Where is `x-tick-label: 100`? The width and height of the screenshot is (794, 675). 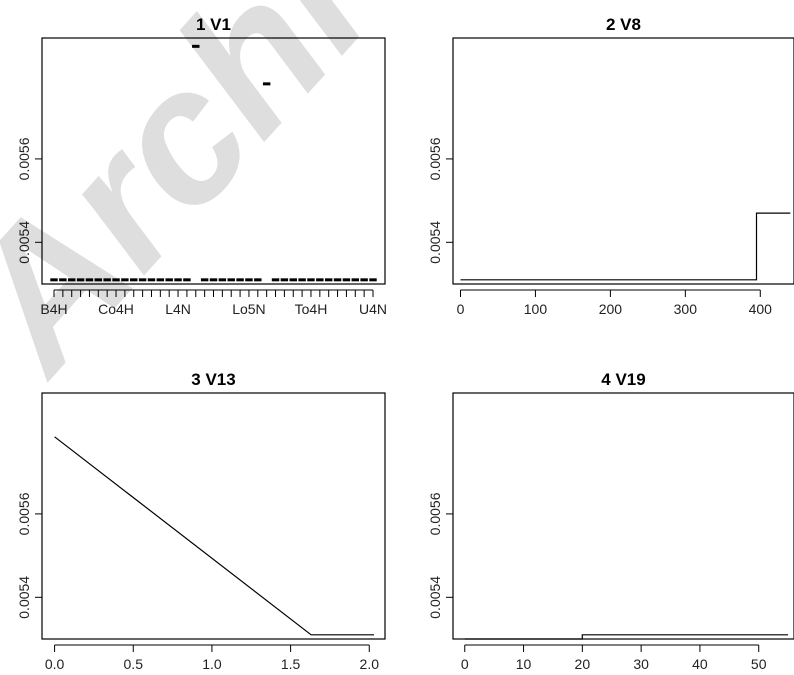 x-tick-label: 100 is located at coordinates (536, 309).